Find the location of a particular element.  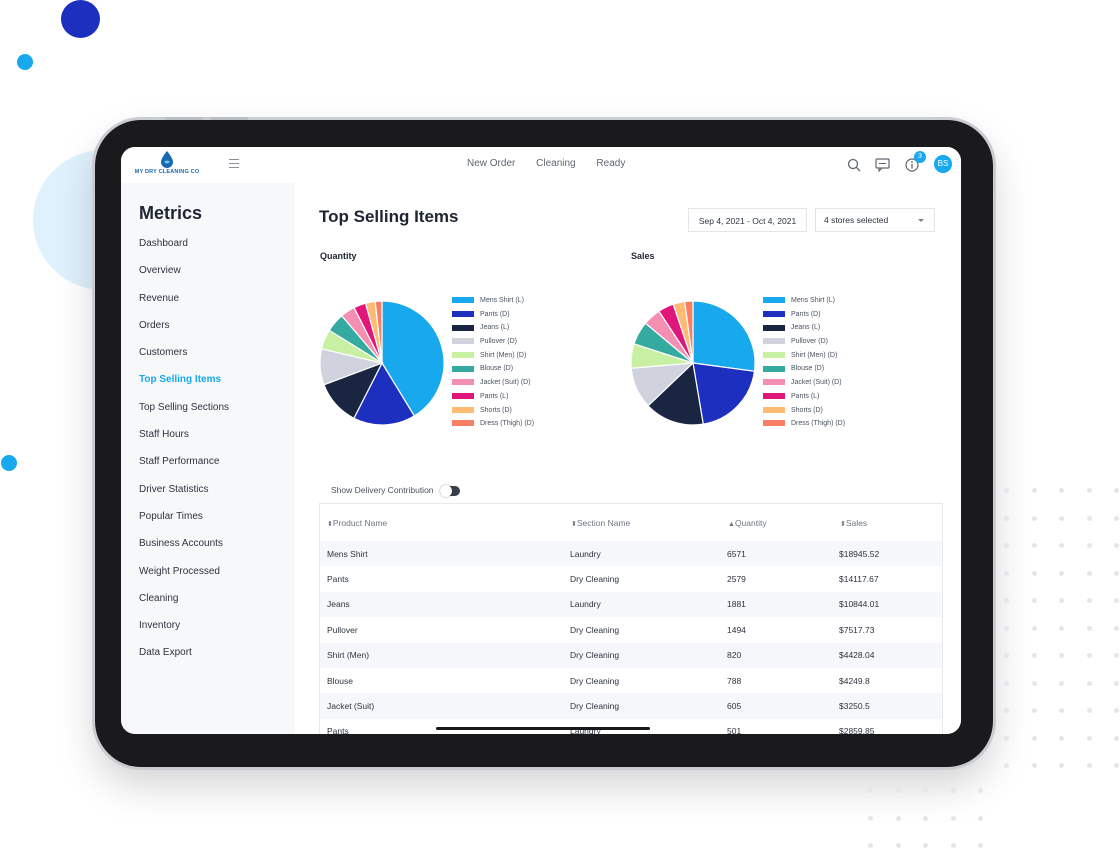

sidebar-item-popular-times: Popular Times is located at coordinates (171, 516).